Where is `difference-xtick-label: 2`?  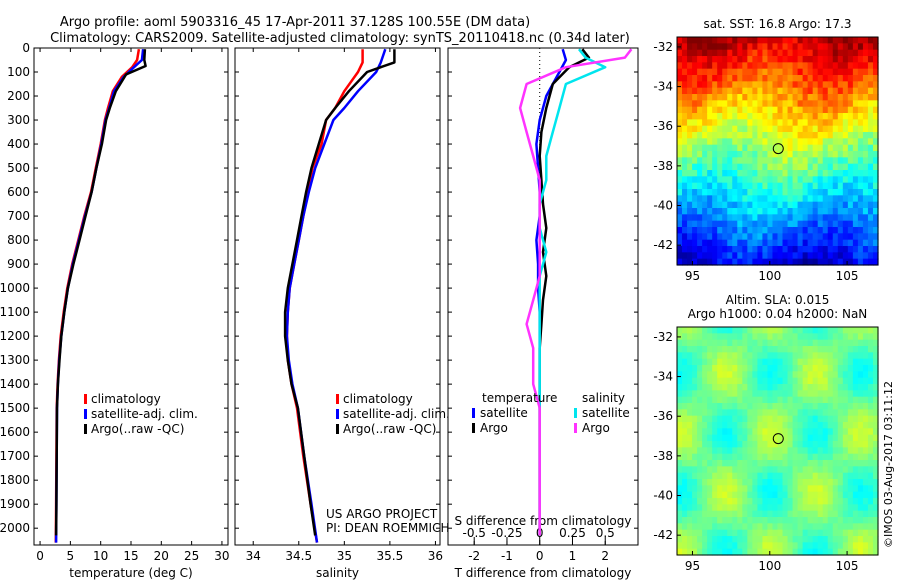
difference-xtick-label: 2 is located at coordinates (605, 556).